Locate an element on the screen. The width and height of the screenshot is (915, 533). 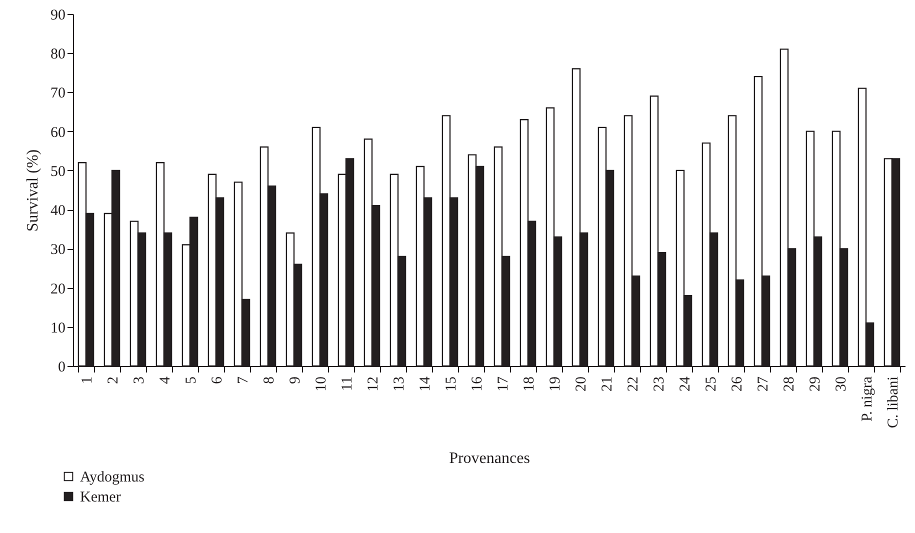
x-tick-label: 29 is located at coordinates (816, 384).